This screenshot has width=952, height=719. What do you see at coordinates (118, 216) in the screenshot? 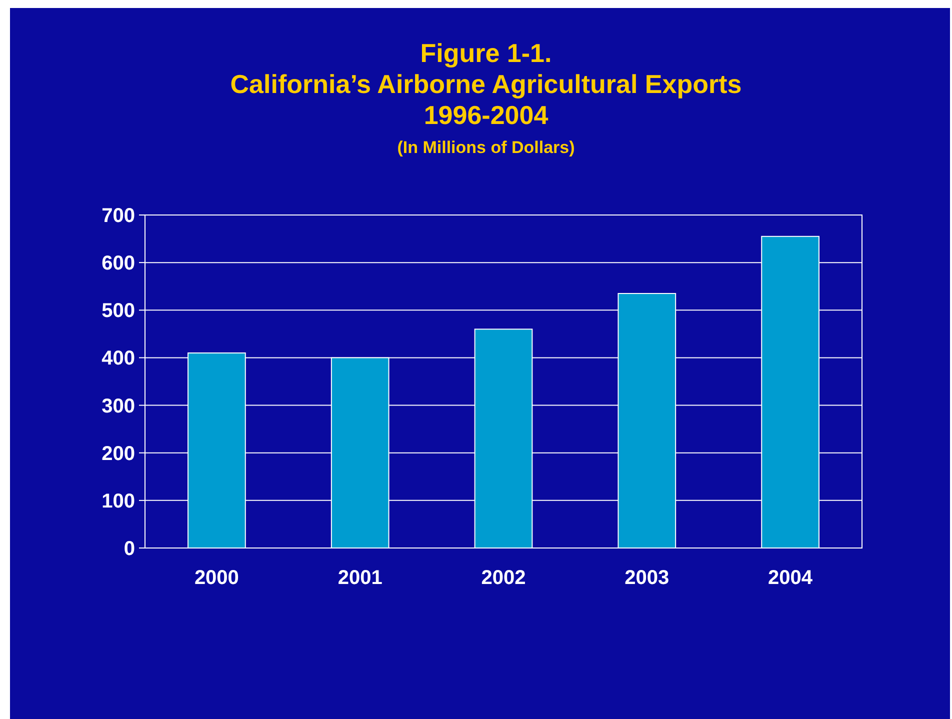
I see `y-tick-label: 700` at bounding box center [118, 216].